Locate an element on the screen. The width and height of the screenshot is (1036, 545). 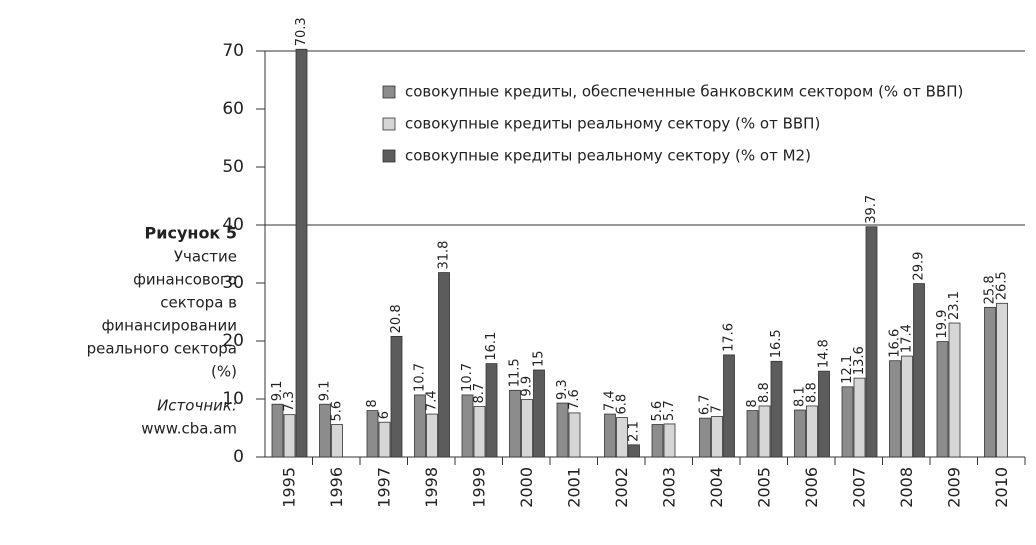
y-tick-label: 40 is located at coordinates (233, 225).